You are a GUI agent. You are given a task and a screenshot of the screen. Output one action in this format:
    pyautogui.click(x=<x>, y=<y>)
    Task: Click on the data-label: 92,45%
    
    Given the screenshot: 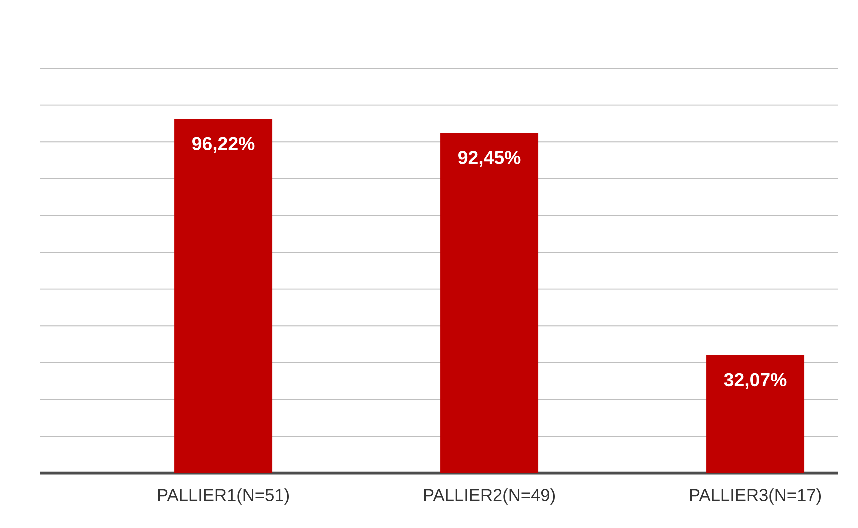 What is the action you would take?
    pyautogui.click(x=489, y=159)
    